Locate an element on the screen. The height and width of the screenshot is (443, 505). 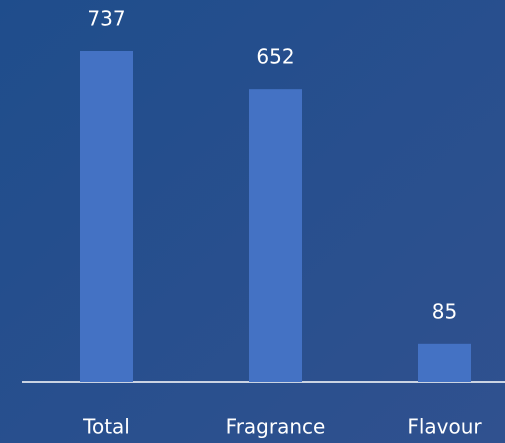
x-tick-label: Total is located at coordinates (106, 427).